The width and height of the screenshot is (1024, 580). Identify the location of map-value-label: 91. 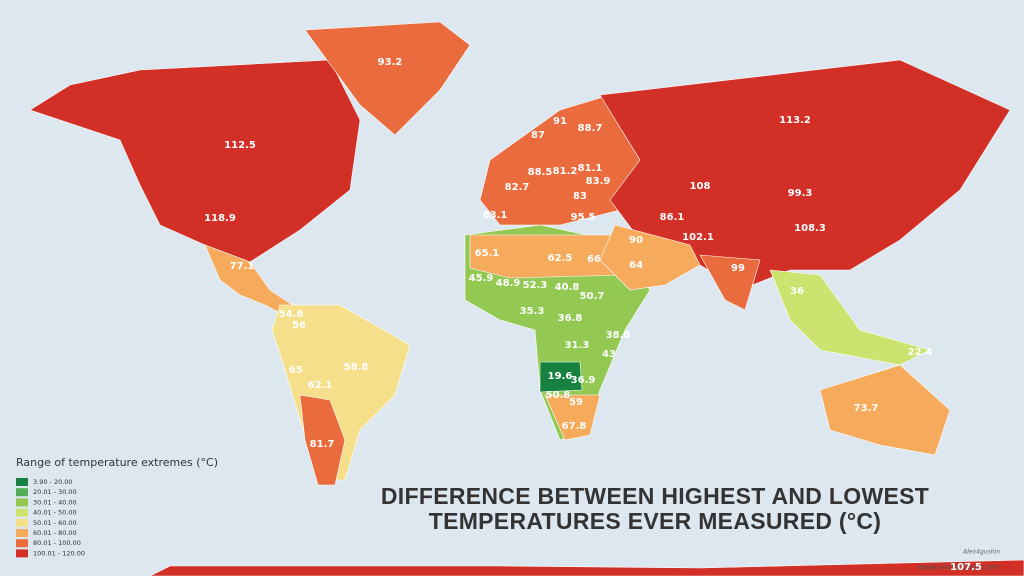
(560, 121).